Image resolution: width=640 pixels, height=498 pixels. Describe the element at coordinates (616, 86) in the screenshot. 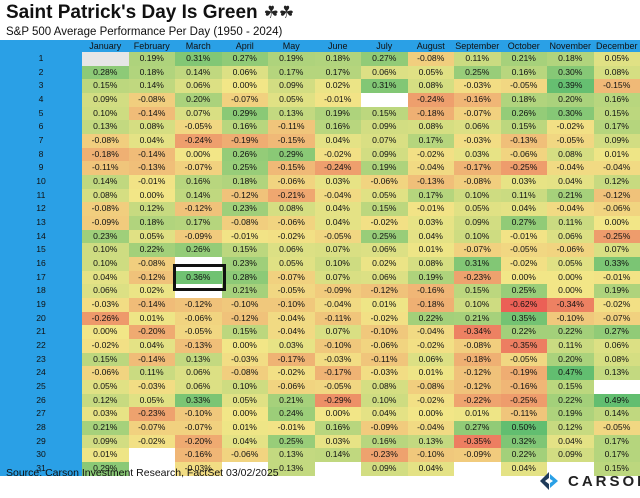

I see `heatmap-cell: -0.15%` at that location.